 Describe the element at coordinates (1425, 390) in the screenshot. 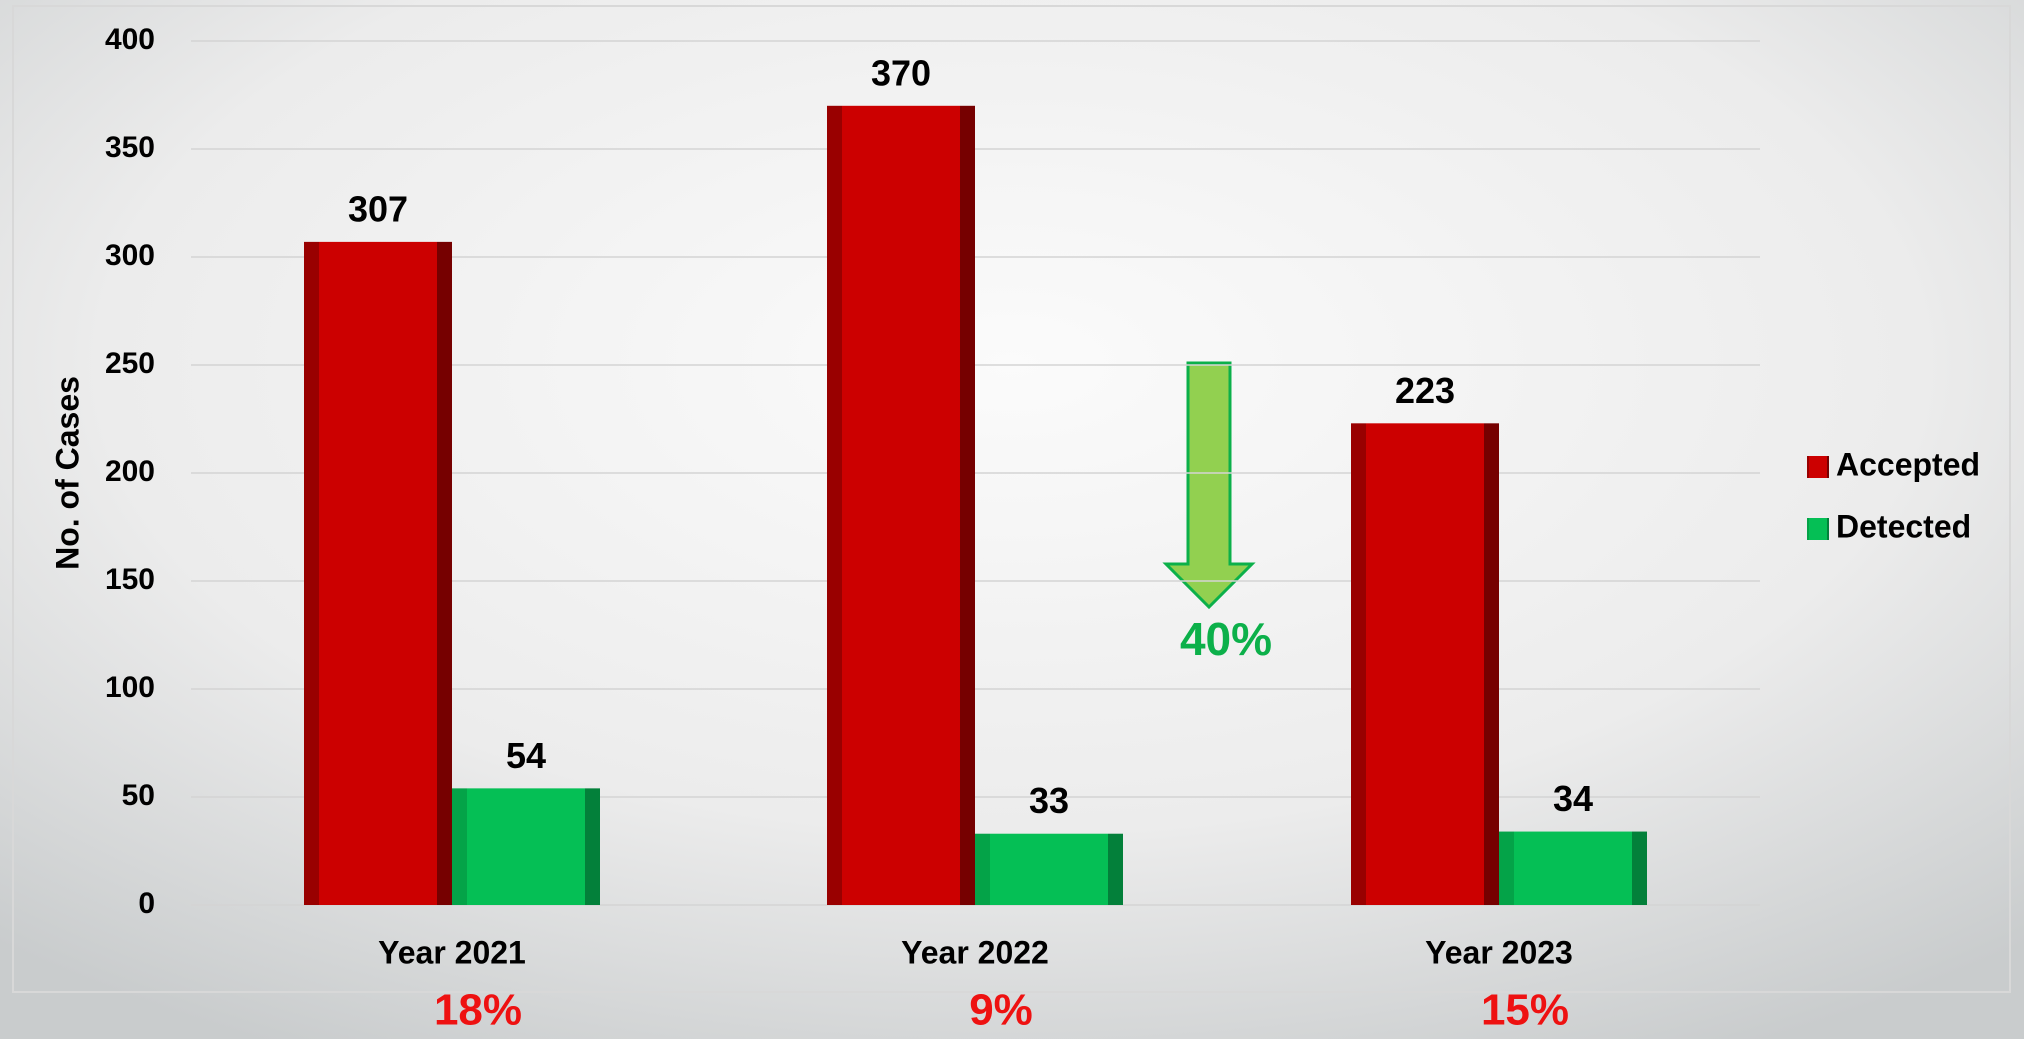

I see `data-label: 223` at that location.